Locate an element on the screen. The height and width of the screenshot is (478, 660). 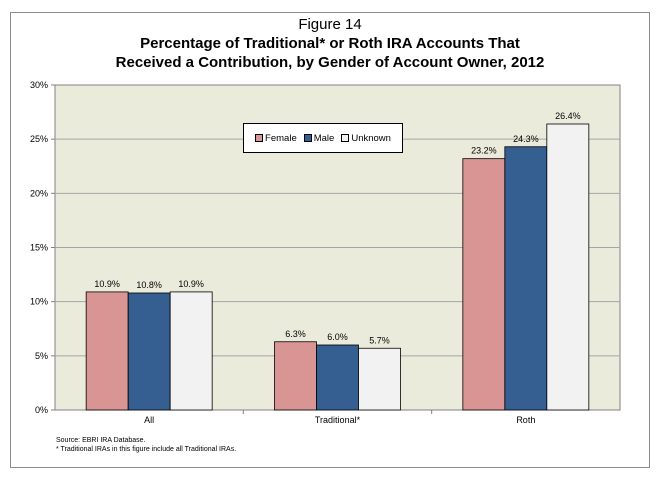
data-label-female-0: 10.9% is located at coordinates (107, 284).